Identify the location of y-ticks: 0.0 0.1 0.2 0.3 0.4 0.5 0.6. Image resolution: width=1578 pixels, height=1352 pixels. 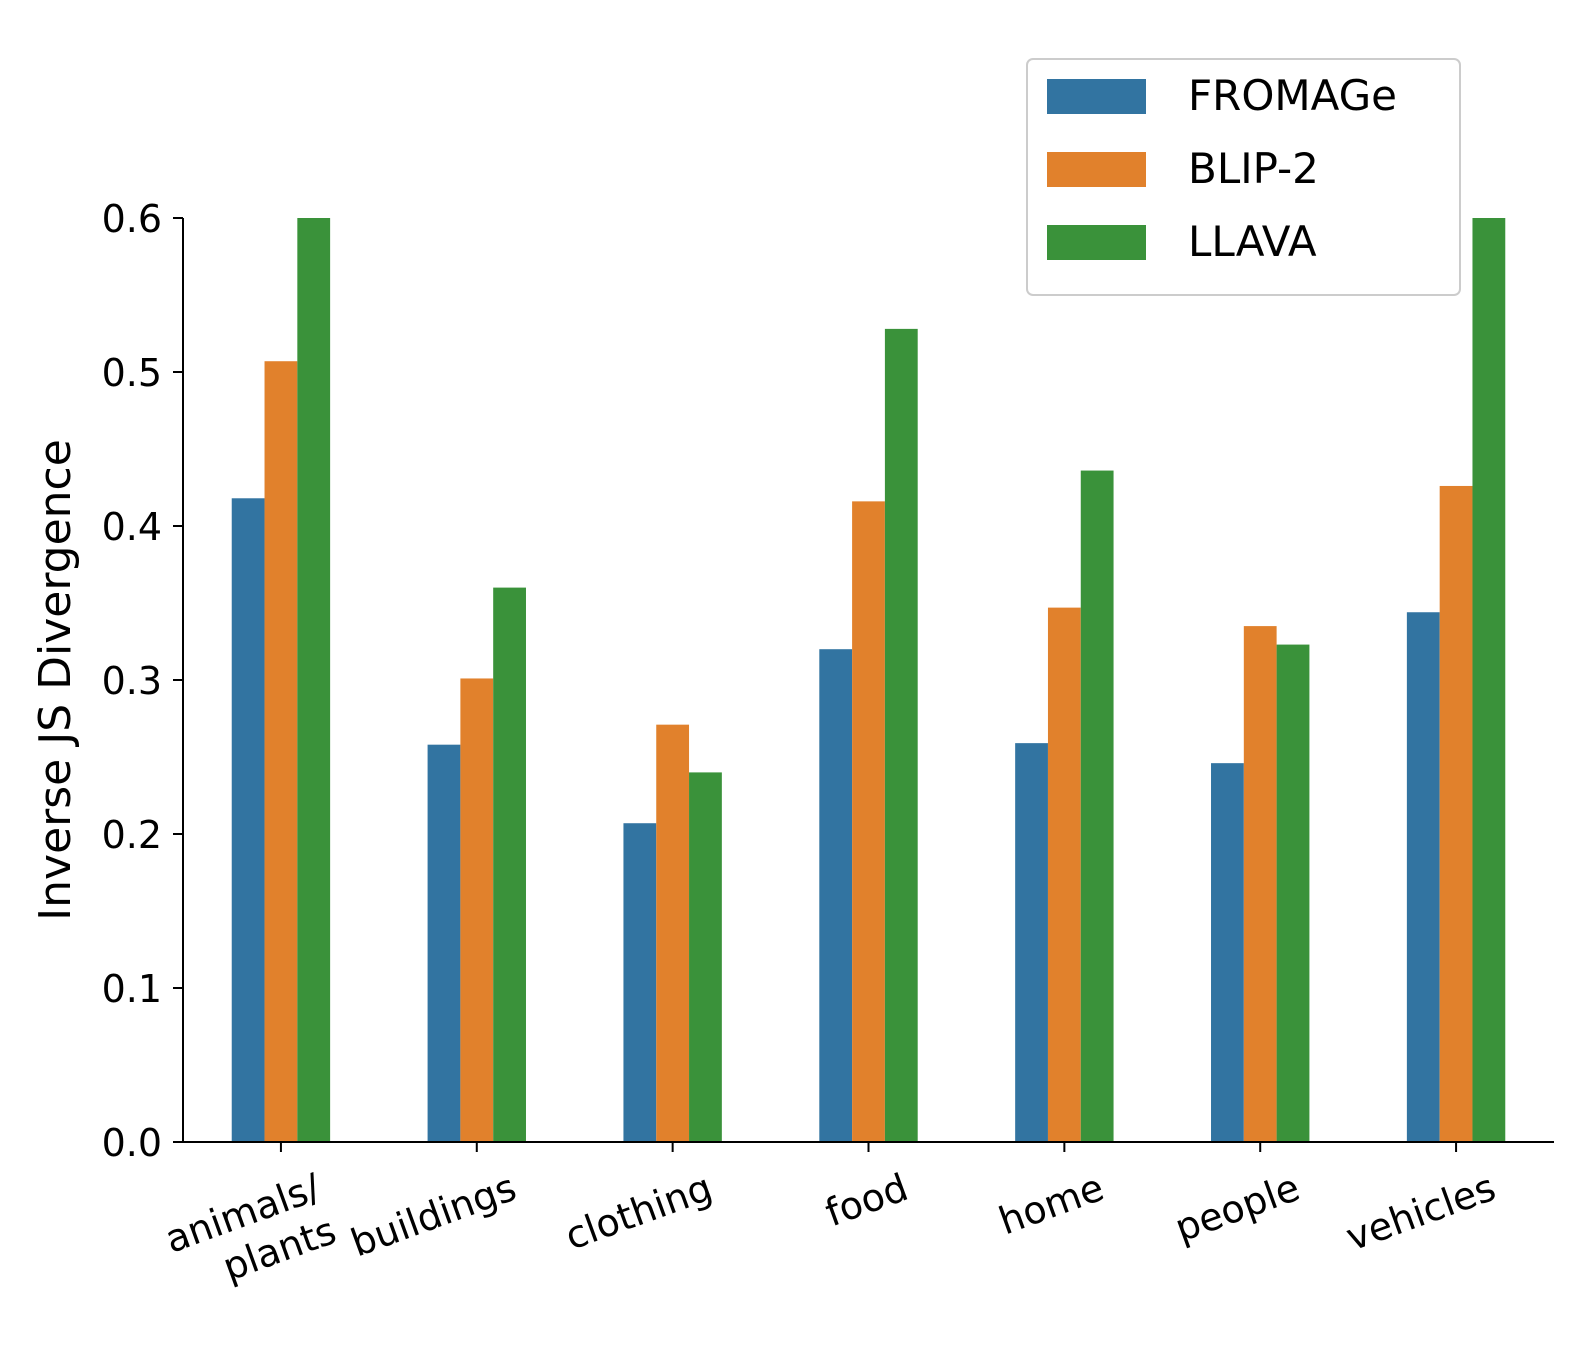
(142, 681).